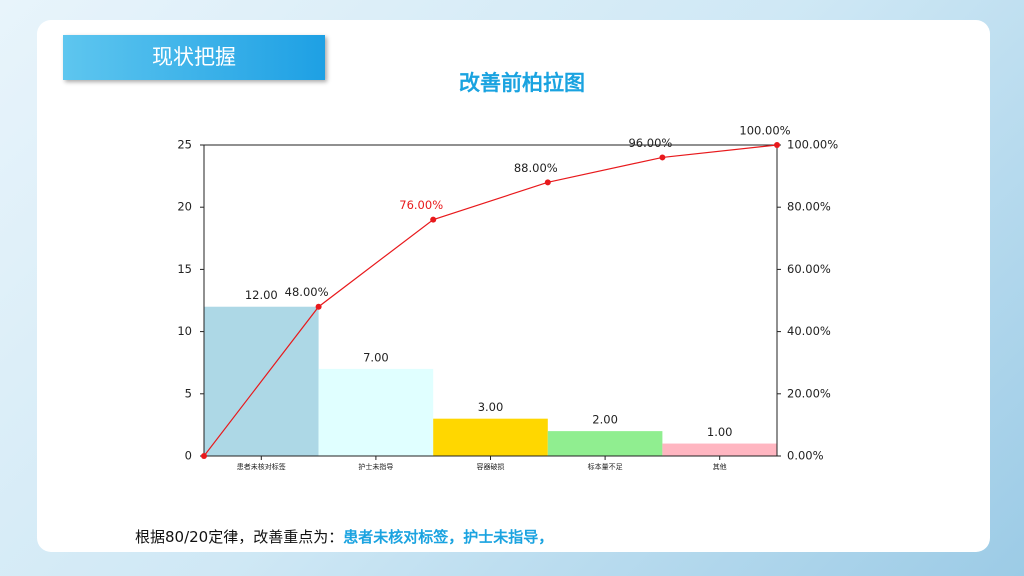 The width and height of the screenshot is (1024, 576). I want to click on y2-tick-label: 20.00%, so click(809, 393).